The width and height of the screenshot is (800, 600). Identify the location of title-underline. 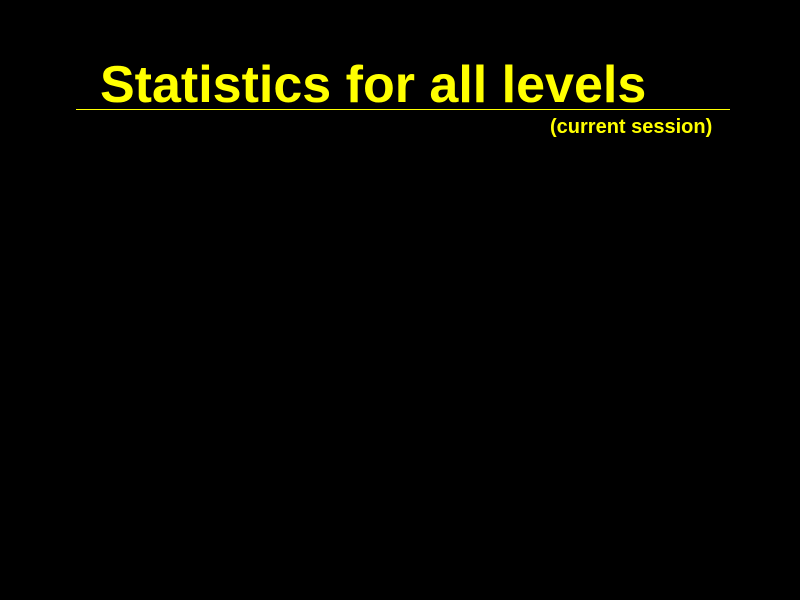
(403, 109).